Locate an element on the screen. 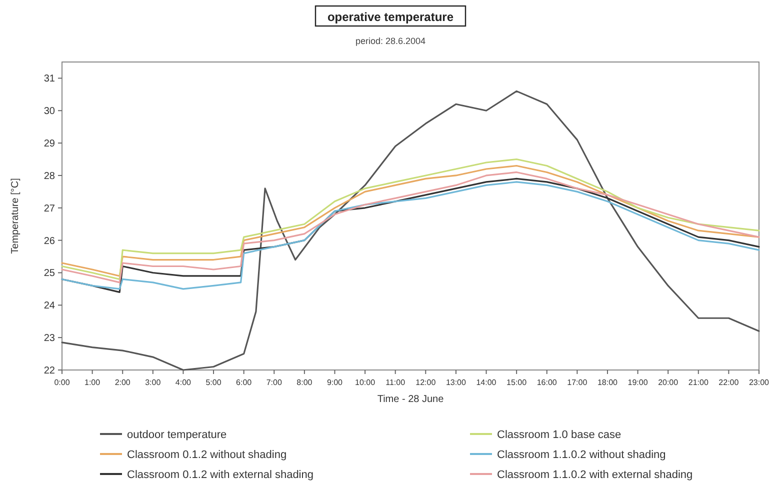 The width and height of the screenshot is (781, 498). x-tick-label: 10:00 is located at coordinates (365, 382).